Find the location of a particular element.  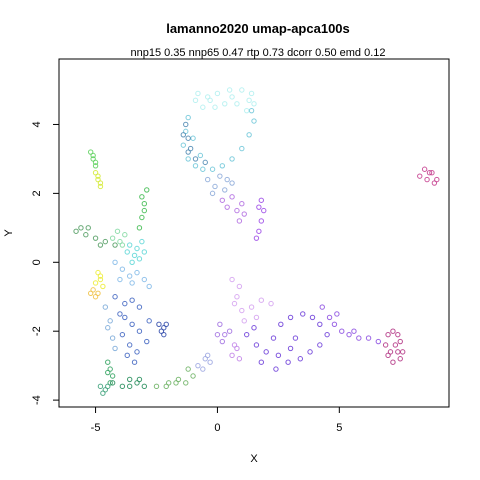

chart-title: lamanno2020 umap-apca100s is located at coordinates (258, 28).